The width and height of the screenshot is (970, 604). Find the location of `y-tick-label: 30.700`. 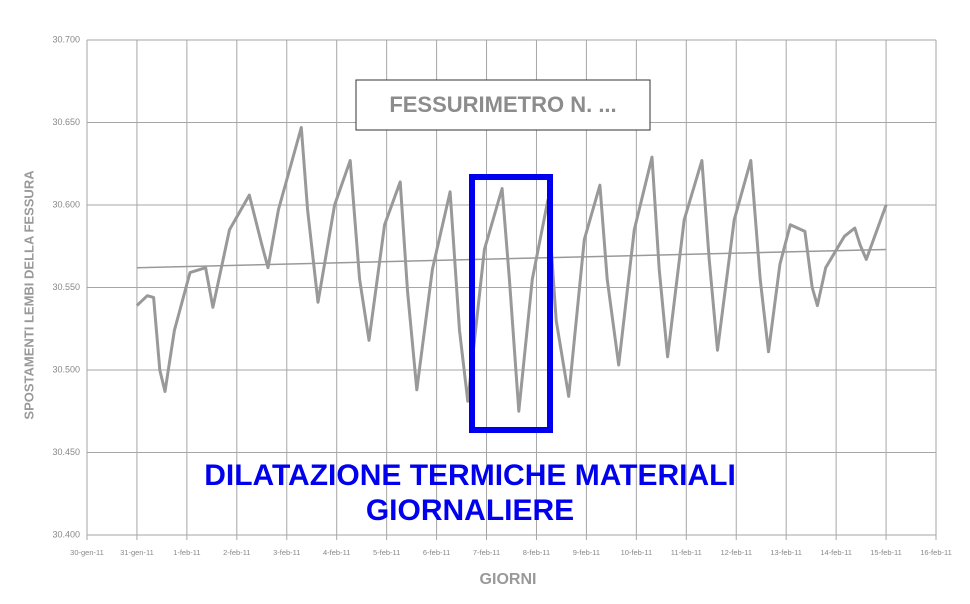

y-tick-label: 30.700 is located at coordinates (66, 39).